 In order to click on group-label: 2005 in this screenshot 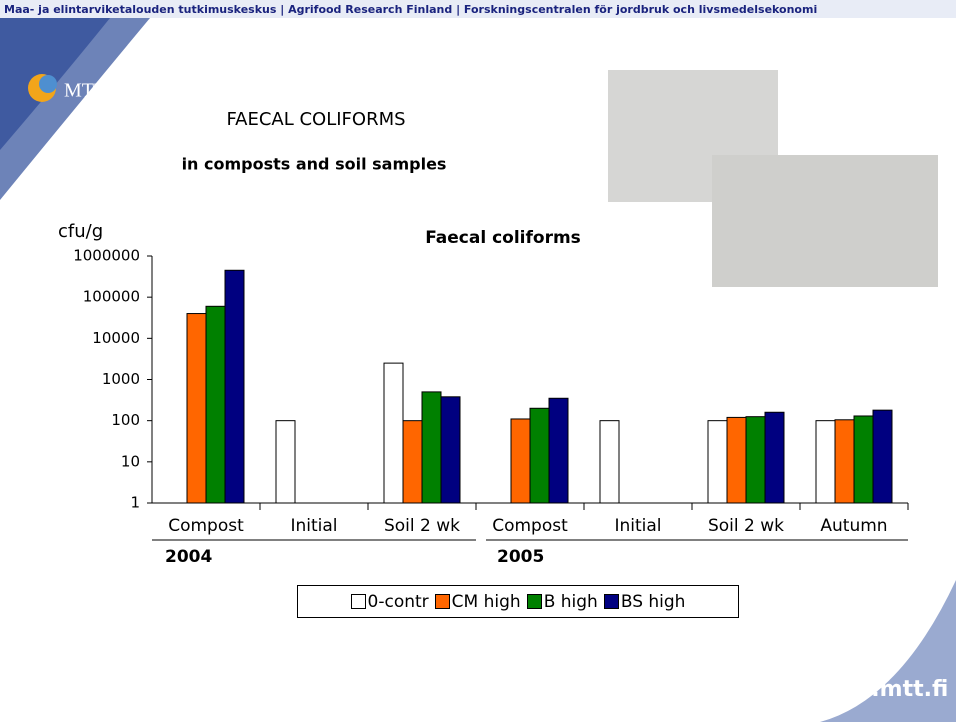, I will do `click(520, 557)`.